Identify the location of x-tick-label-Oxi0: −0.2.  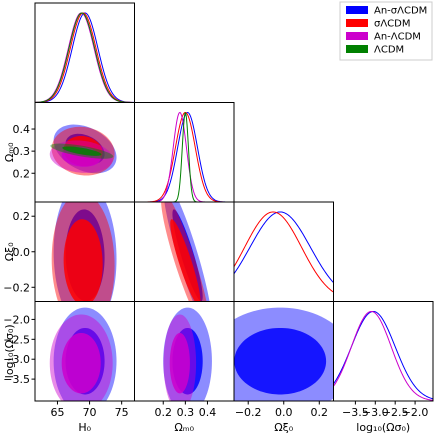
(248, 412).